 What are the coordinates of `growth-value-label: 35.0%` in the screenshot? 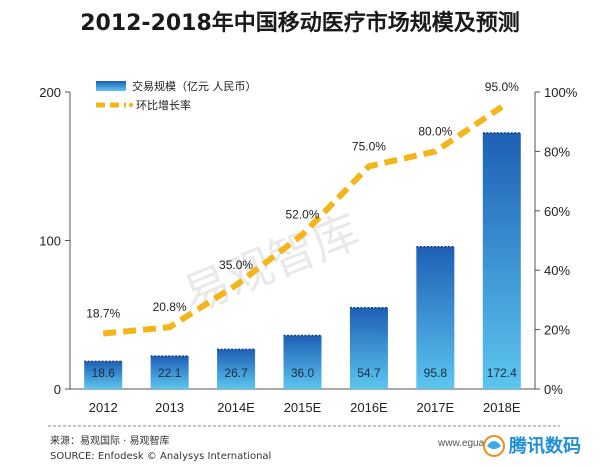 It's located at (236, 265).